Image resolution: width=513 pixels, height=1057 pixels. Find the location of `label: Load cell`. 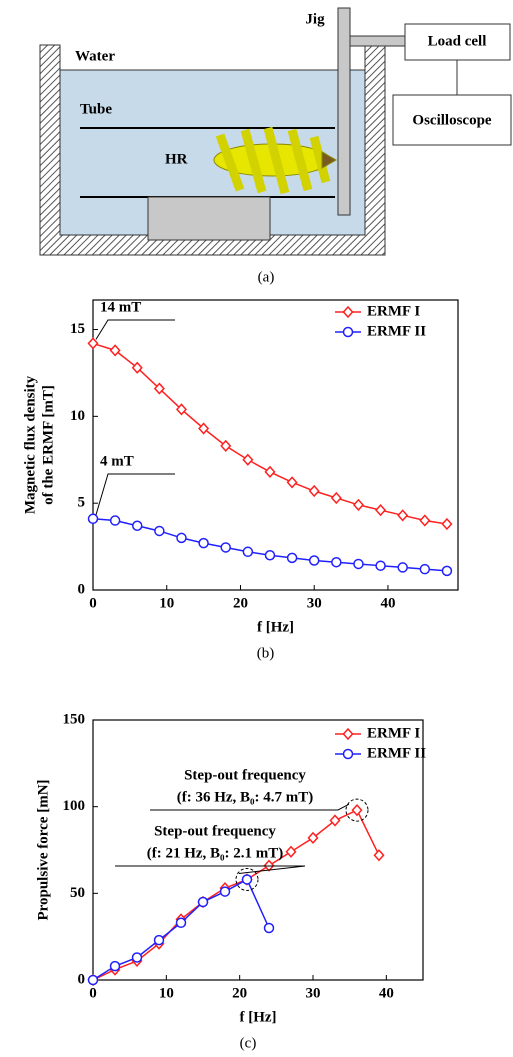

label: Load cell is located at coordinates (457, 41).